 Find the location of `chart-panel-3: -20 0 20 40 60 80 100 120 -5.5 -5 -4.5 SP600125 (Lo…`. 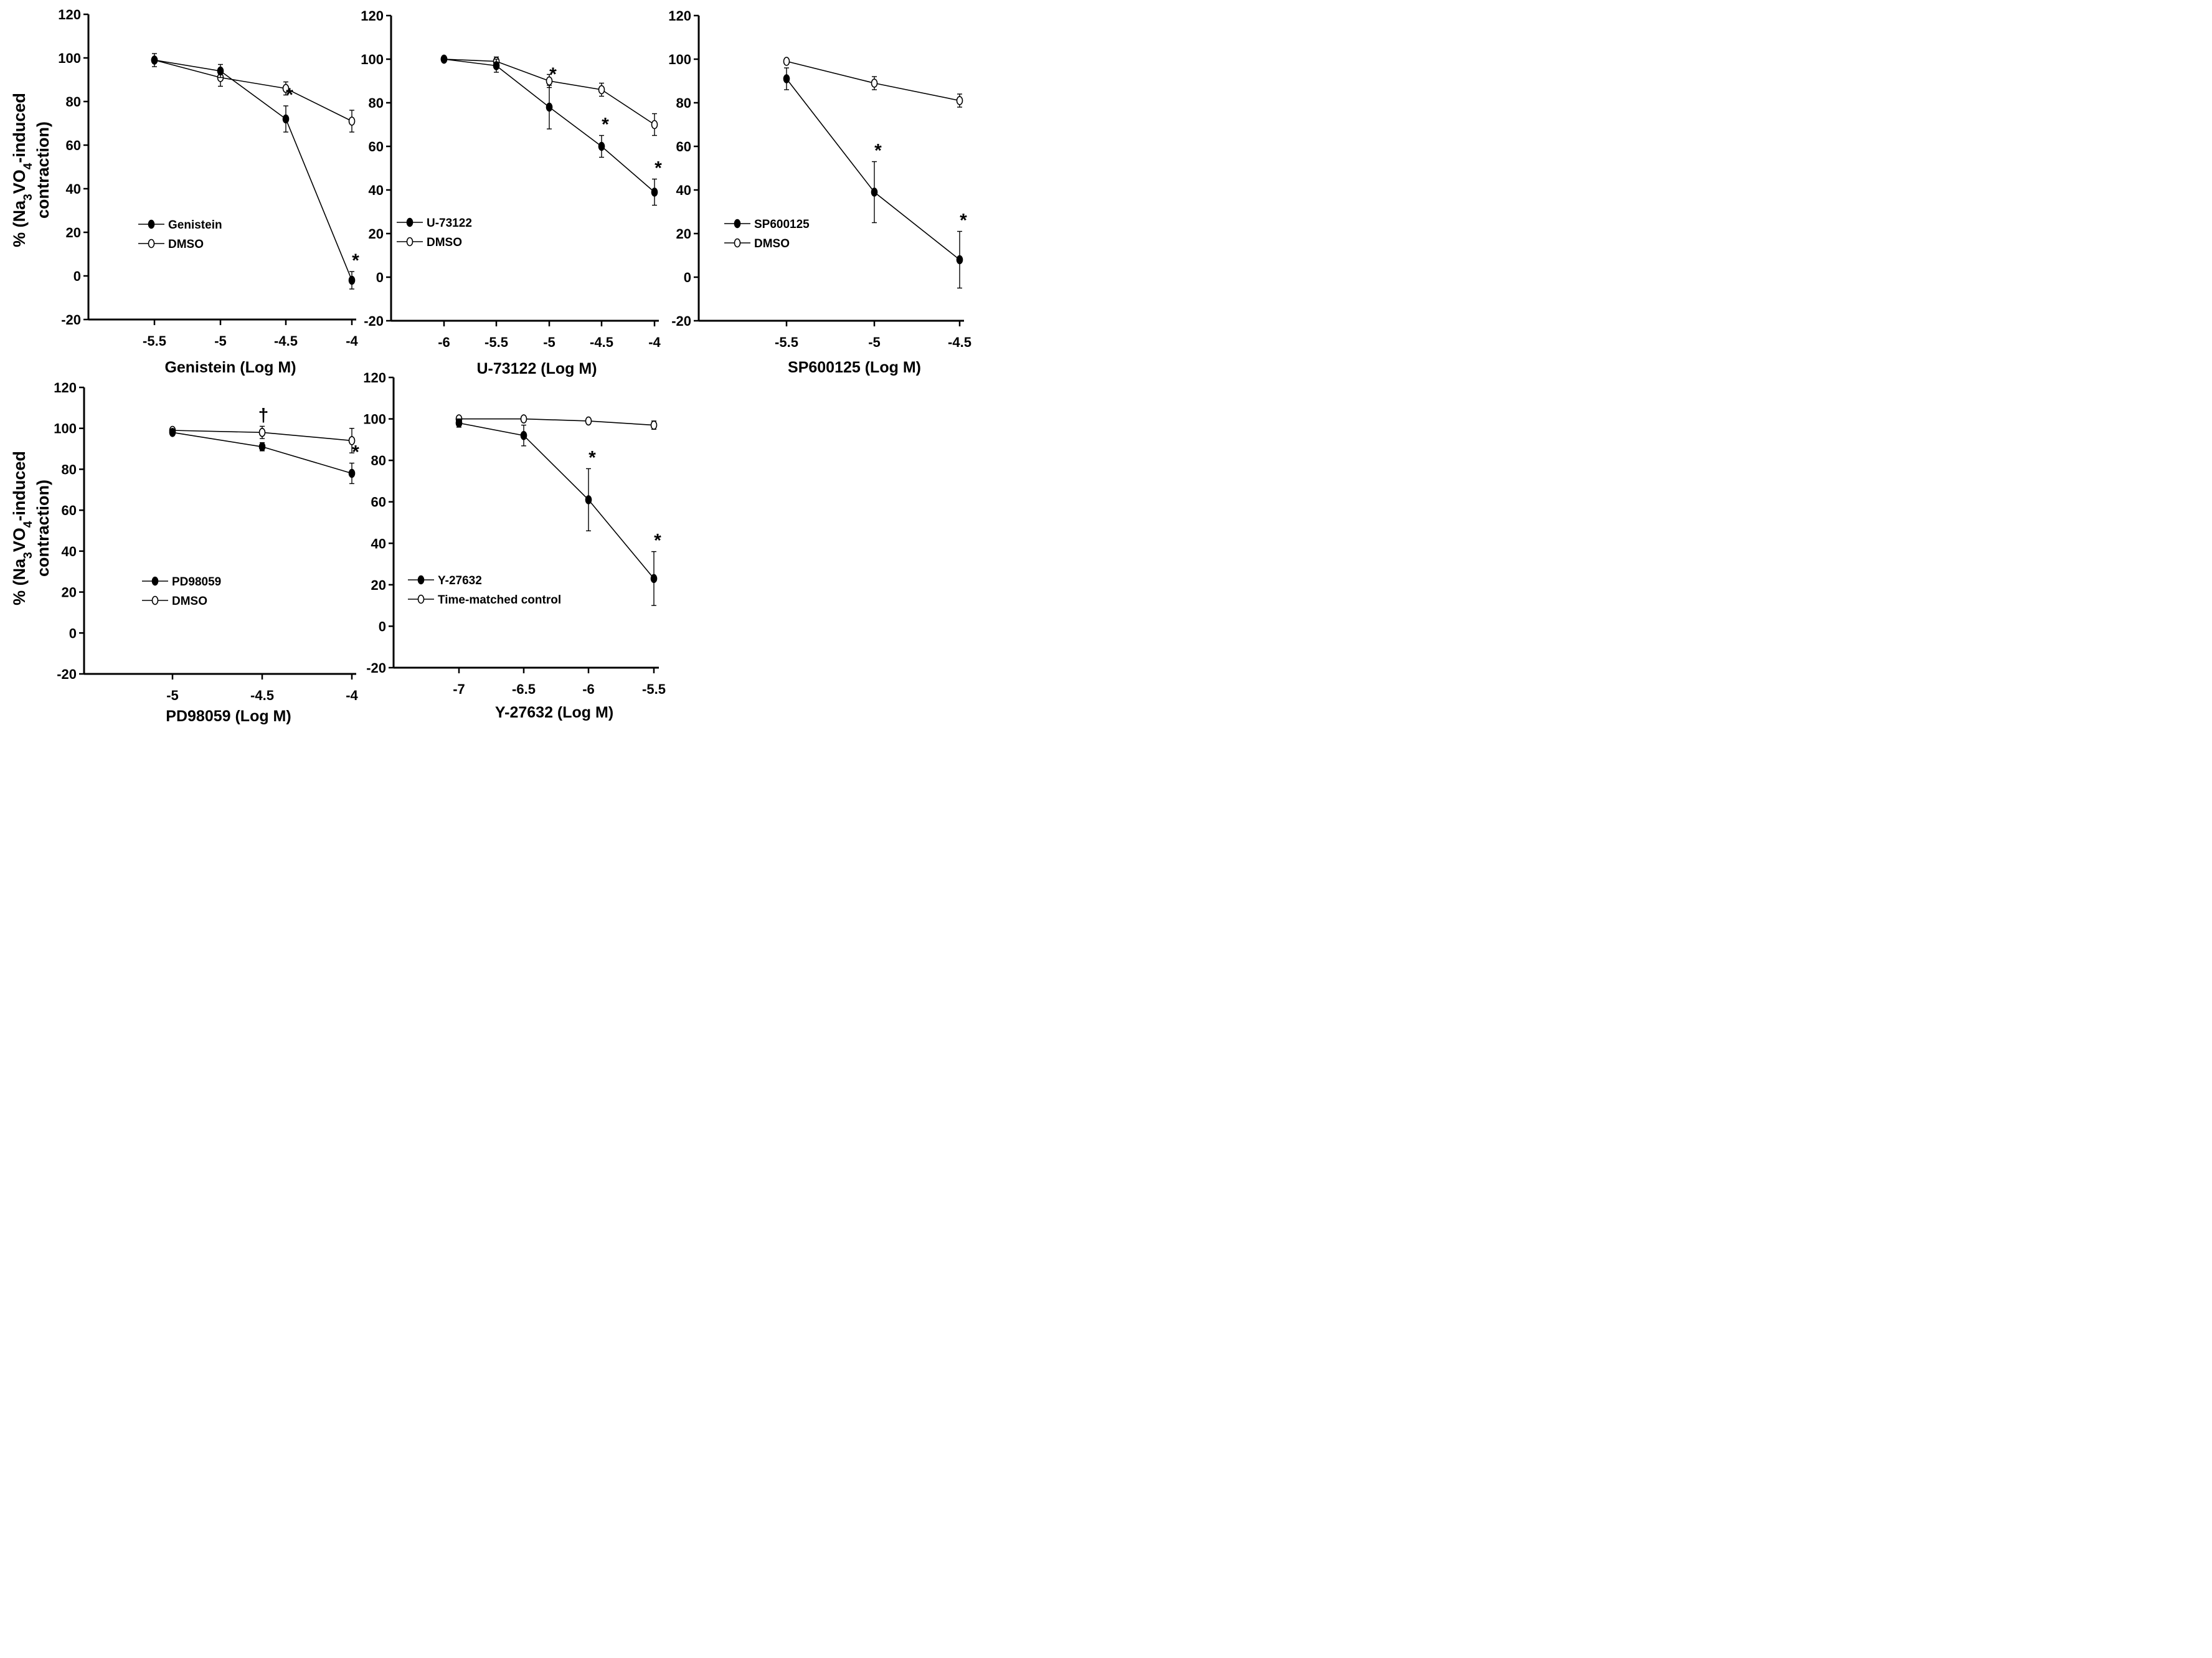

chart-panel-3: -20 0 20 40 60 80 100 120 -5.5 -5 -4.5 SP600125 (Lo… is located at coordinates (820, 192).